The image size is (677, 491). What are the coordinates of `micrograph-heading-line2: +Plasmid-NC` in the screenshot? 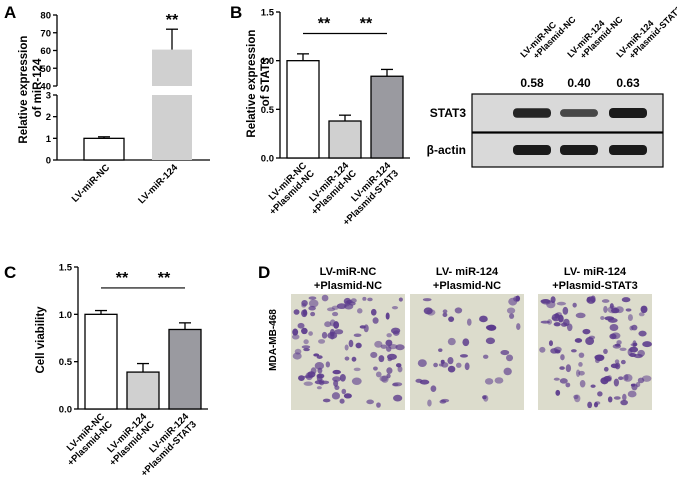 It's located at (467, 286).